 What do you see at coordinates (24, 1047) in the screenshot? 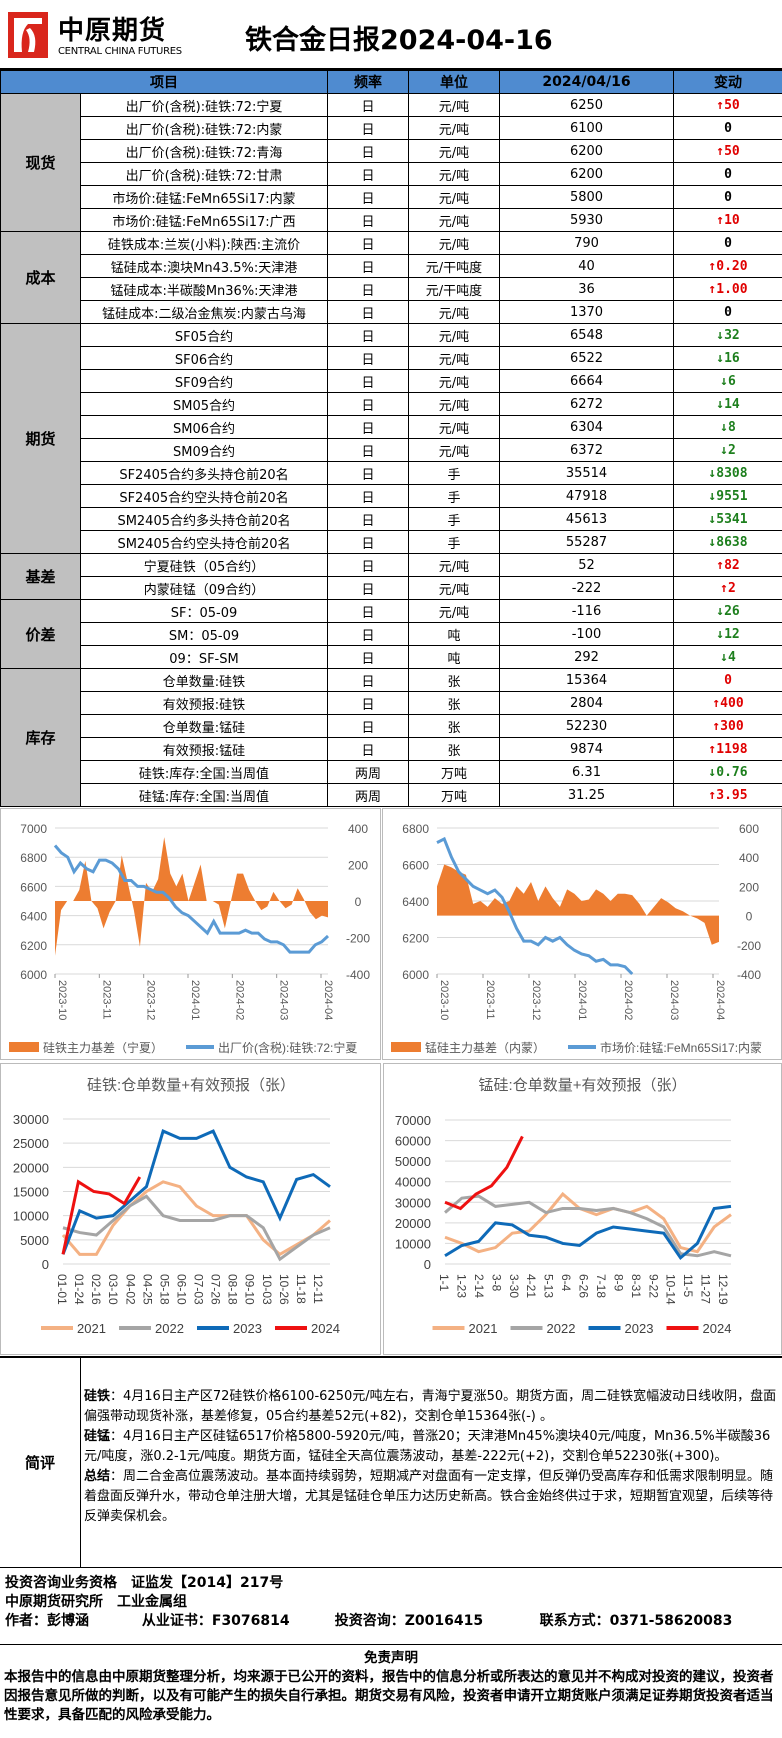
I see `legend-swatch-basis` at bounding box center [24, 1047].